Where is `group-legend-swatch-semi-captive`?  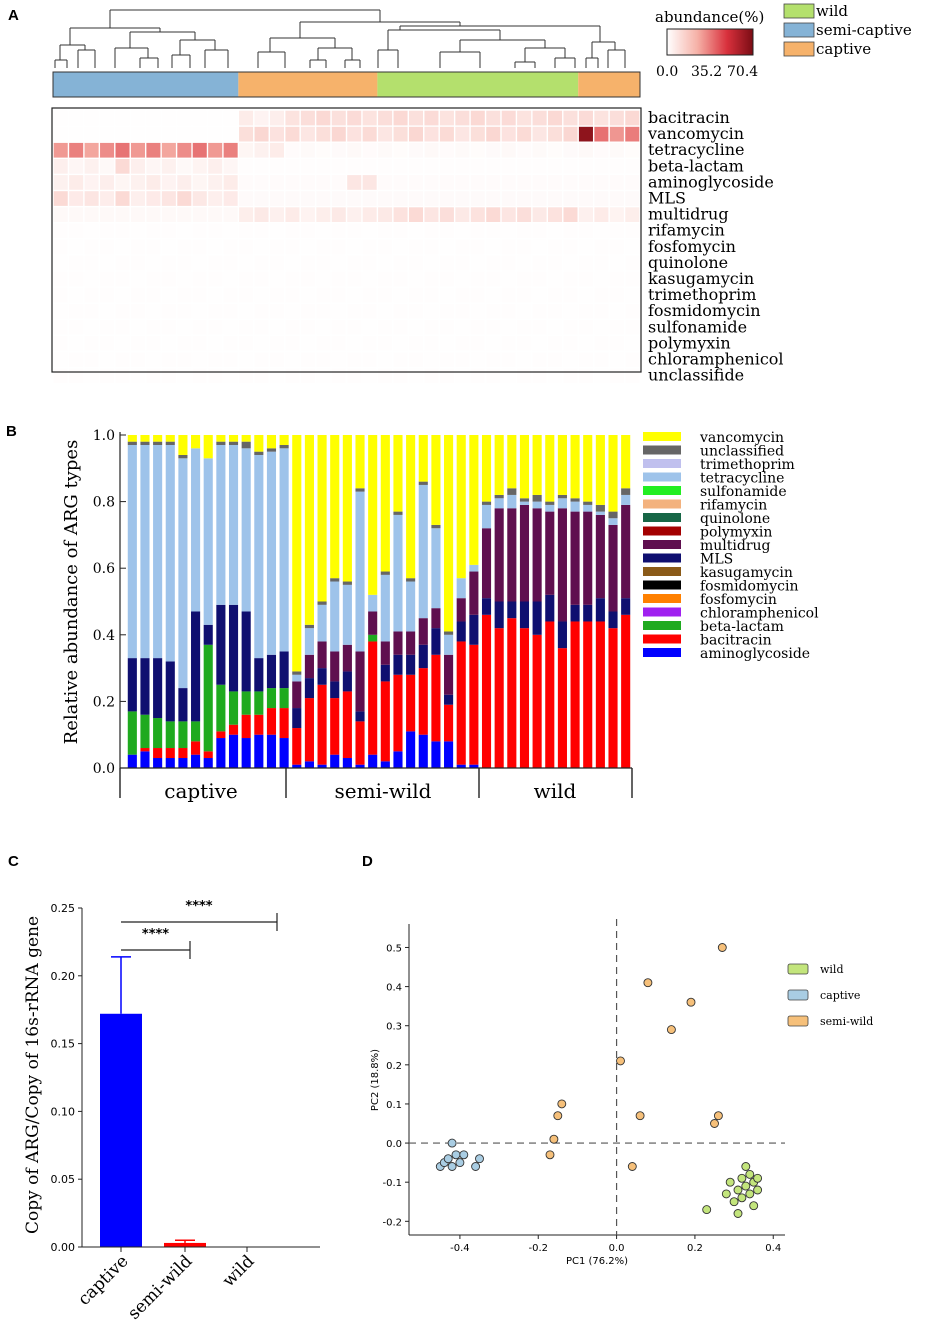 group-legend-swatch-semi-captive is located at coordinates (799, 30).